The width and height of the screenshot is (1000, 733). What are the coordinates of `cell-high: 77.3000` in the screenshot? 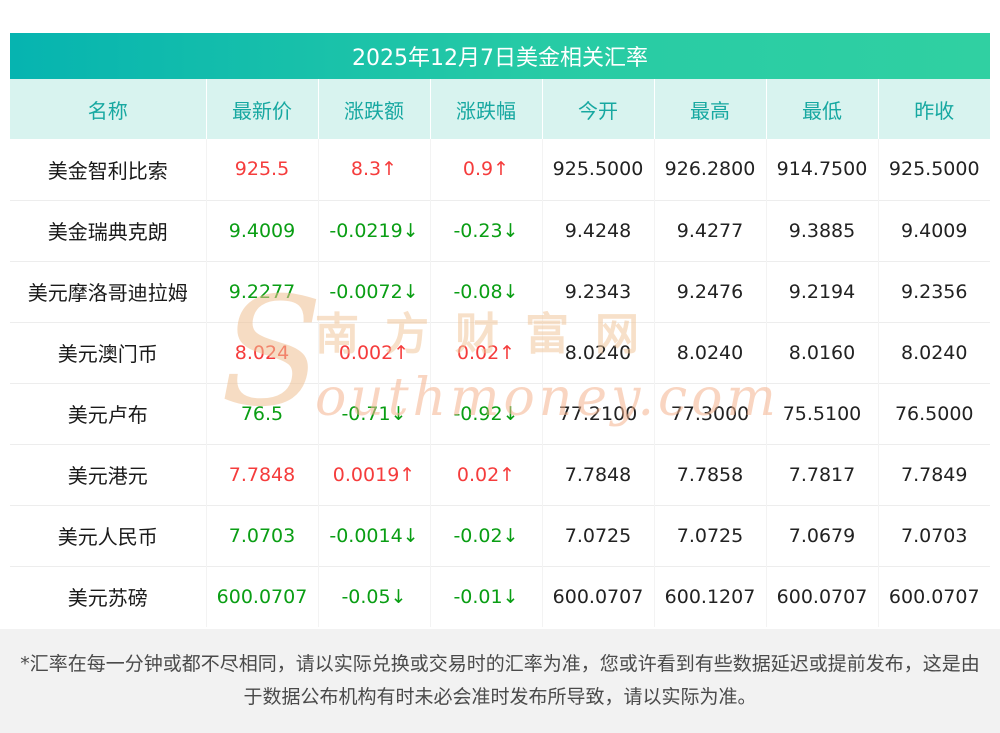 It's located at (709, 413).